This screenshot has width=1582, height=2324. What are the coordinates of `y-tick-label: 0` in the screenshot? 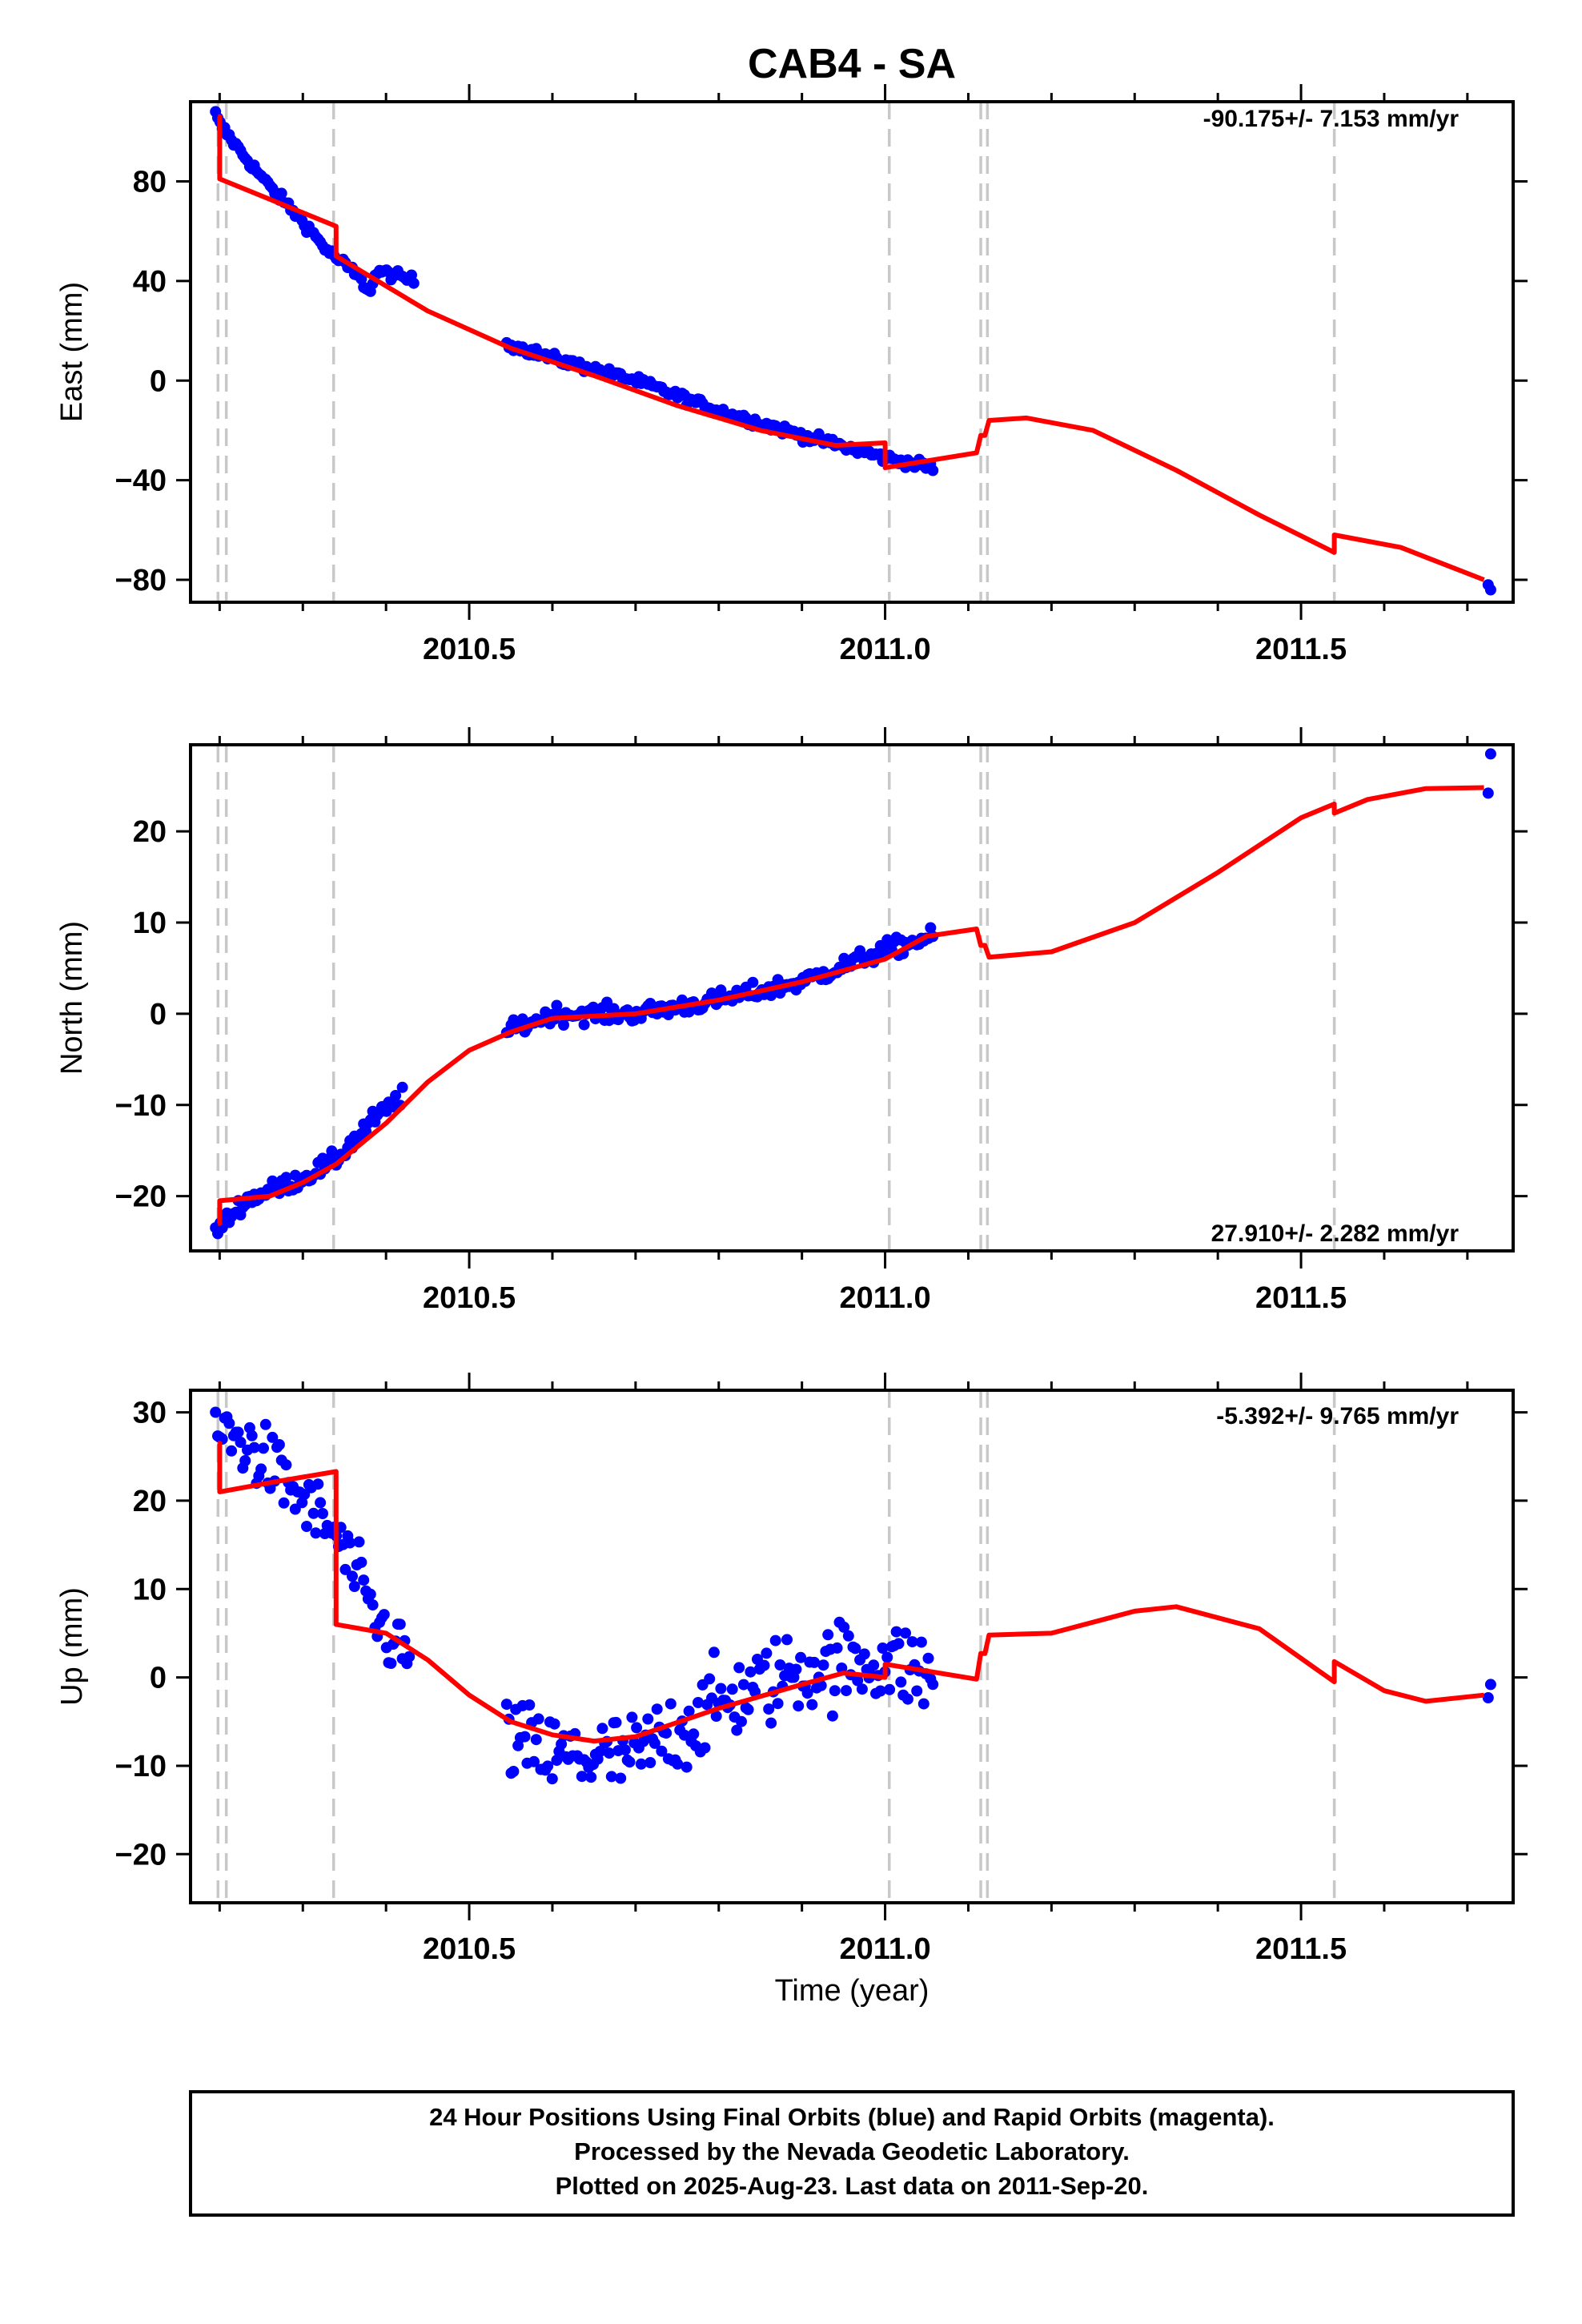 It's located at (158, 381).